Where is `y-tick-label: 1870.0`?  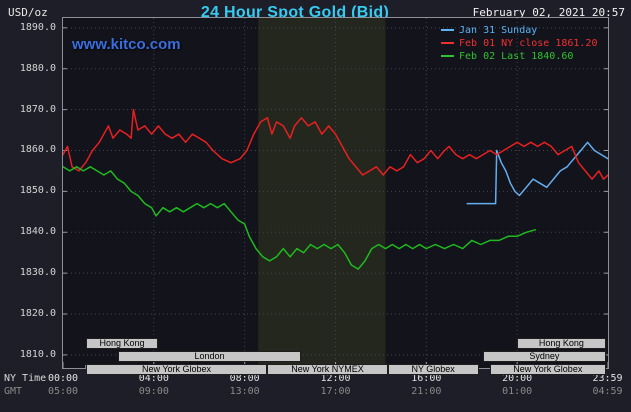 y-tick-label: 1870.0 is located at coordinates (37, 109).